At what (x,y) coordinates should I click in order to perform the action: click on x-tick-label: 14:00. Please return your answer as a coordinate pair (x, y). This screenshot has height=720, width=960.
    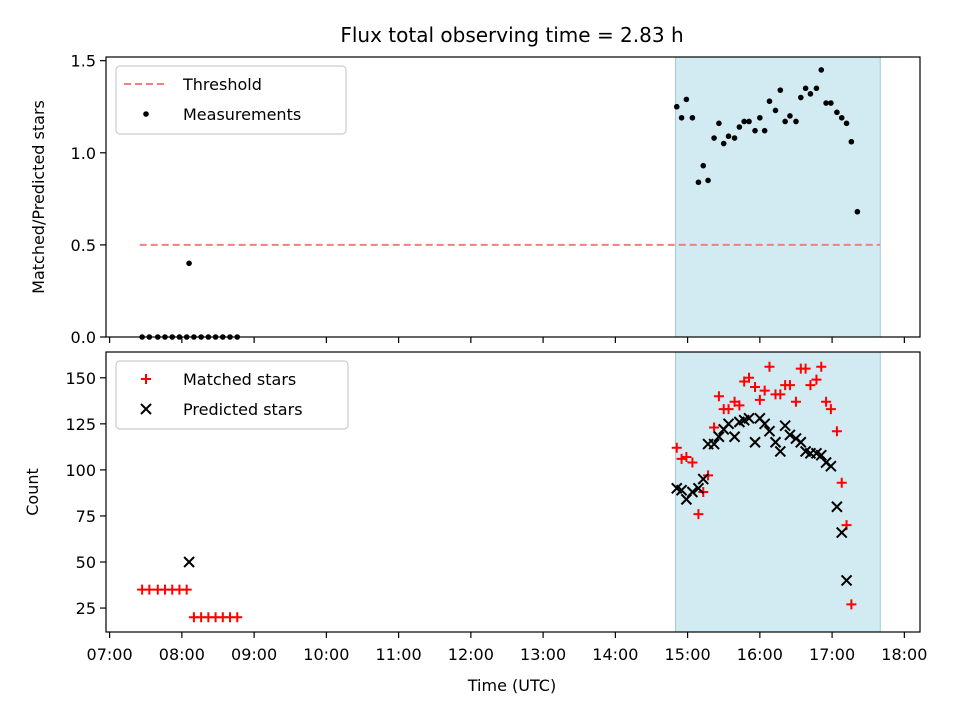
    Looking at the image, I should click on (615, 654).